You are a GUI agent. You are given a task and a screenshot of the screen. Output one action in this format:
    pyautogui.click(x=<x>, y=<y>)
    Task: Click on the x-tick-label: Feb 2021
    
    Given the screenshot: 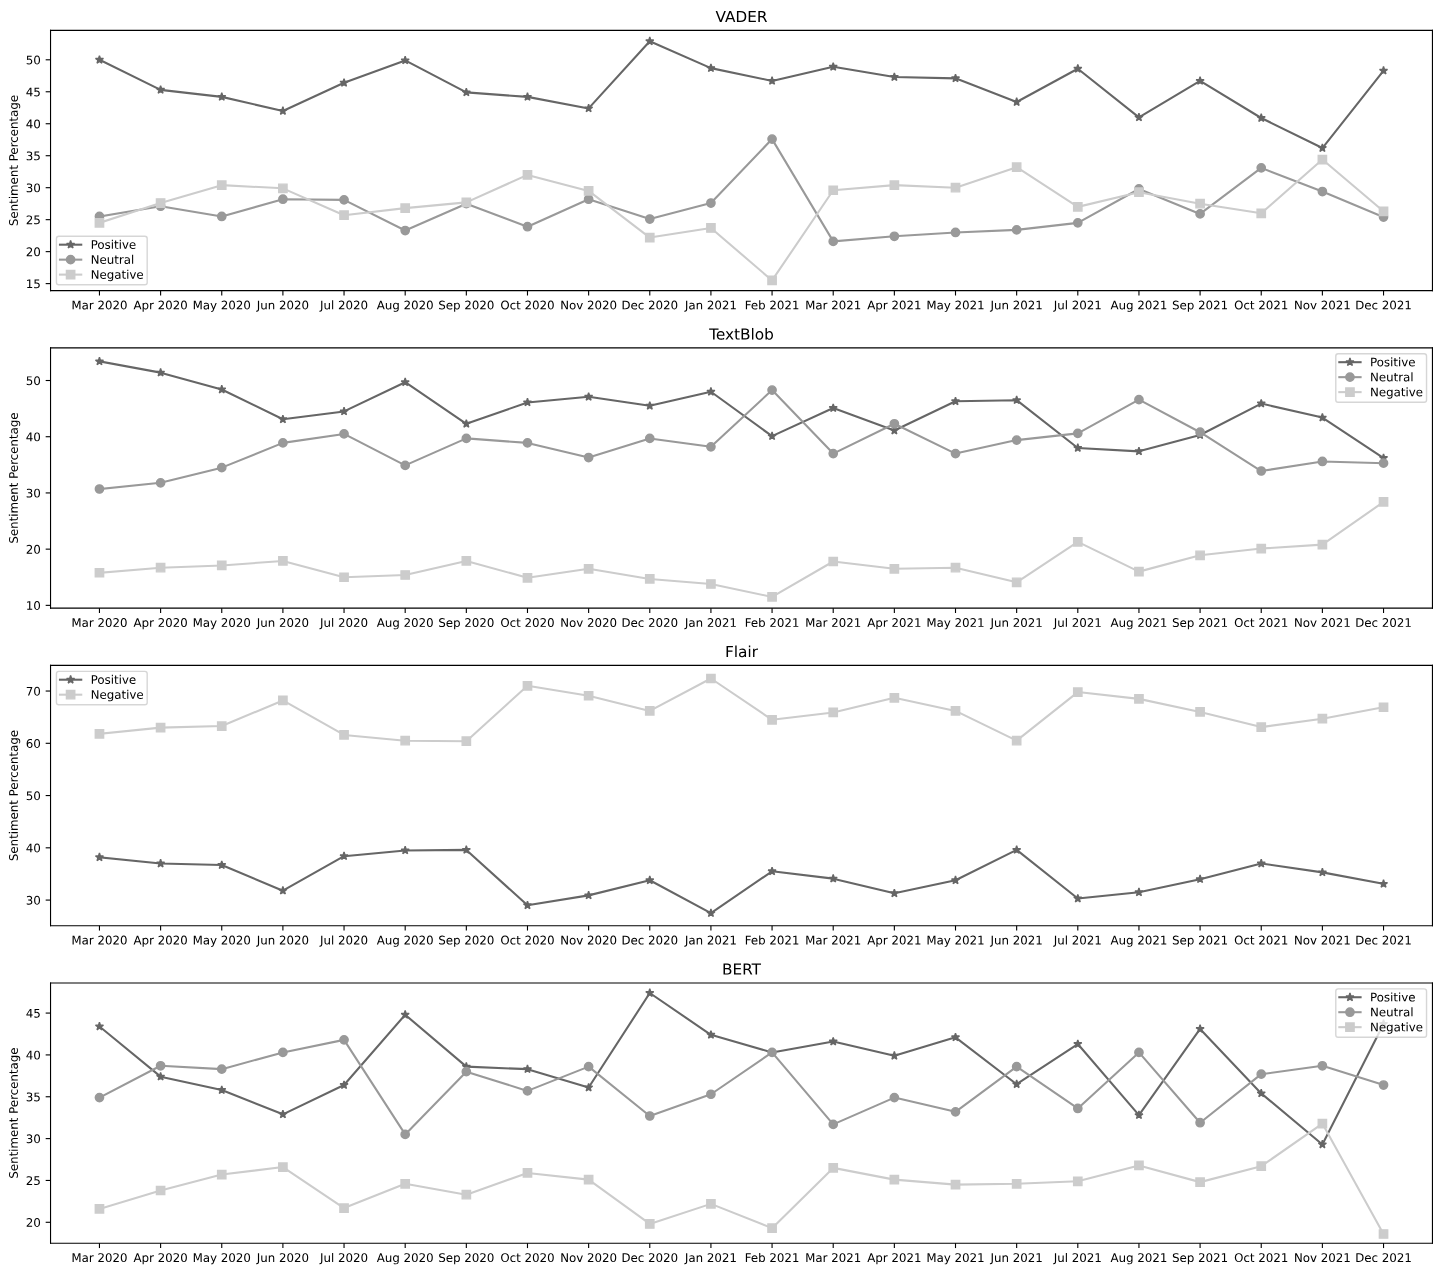 What is the action you would take?
    pyautogui.click(x=772, y=305)
    